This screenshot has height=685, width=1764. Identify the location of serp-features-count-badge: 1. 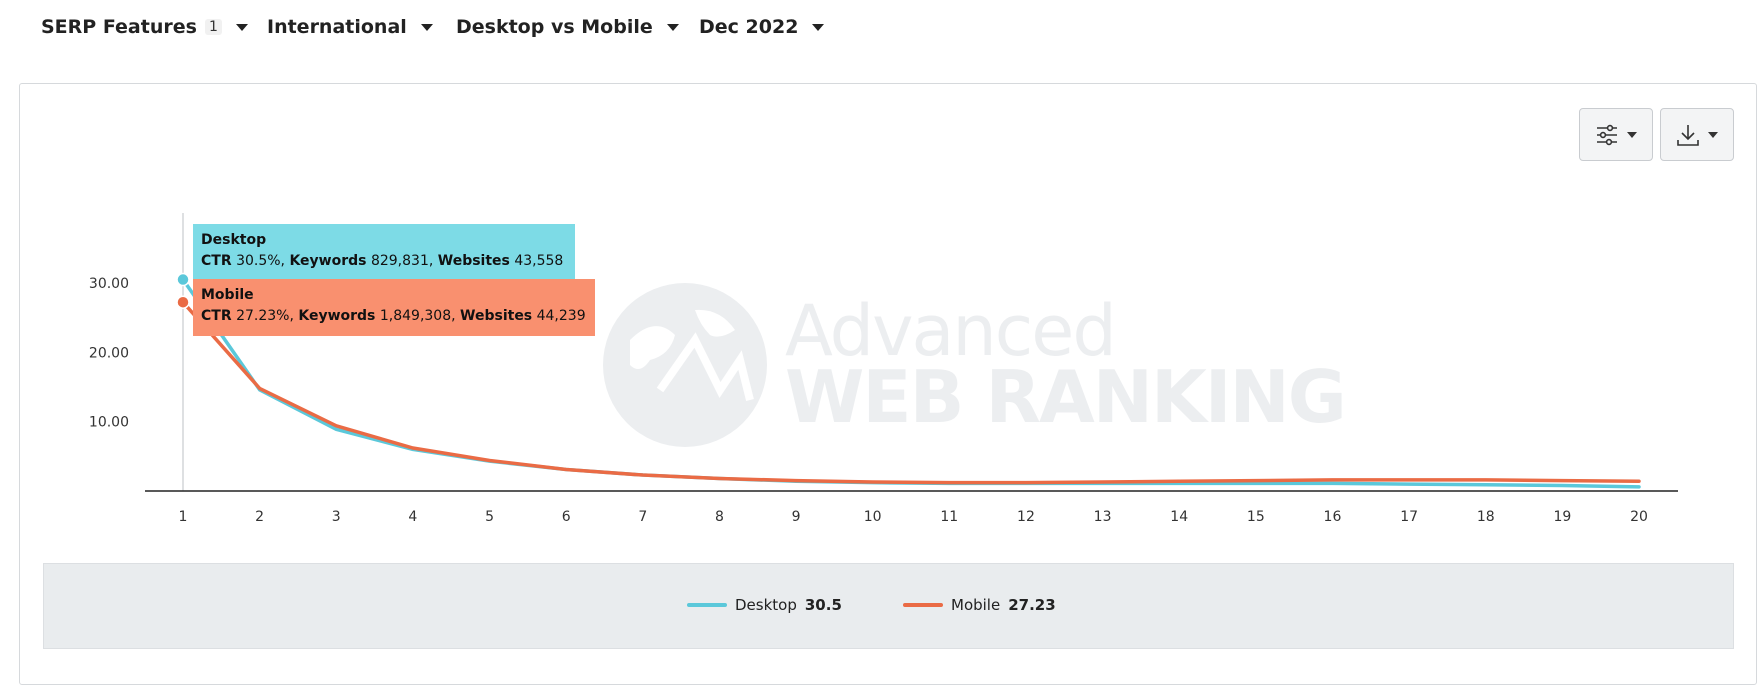
(213, 27).